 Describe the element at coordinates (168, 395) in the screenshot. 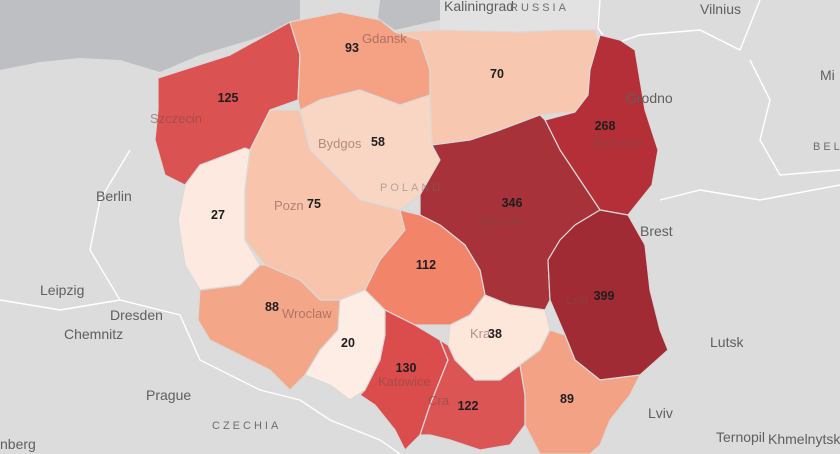

I see `label-prague: Prague` at that location.